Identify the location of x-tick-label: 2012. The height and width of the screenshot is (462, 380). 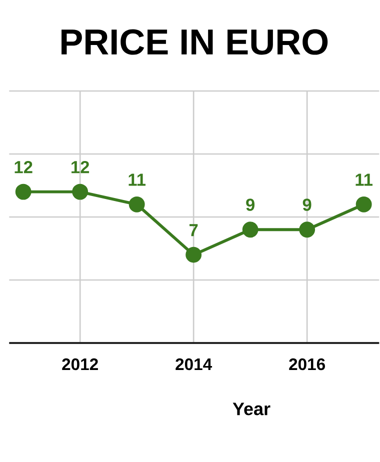
(80, 364).